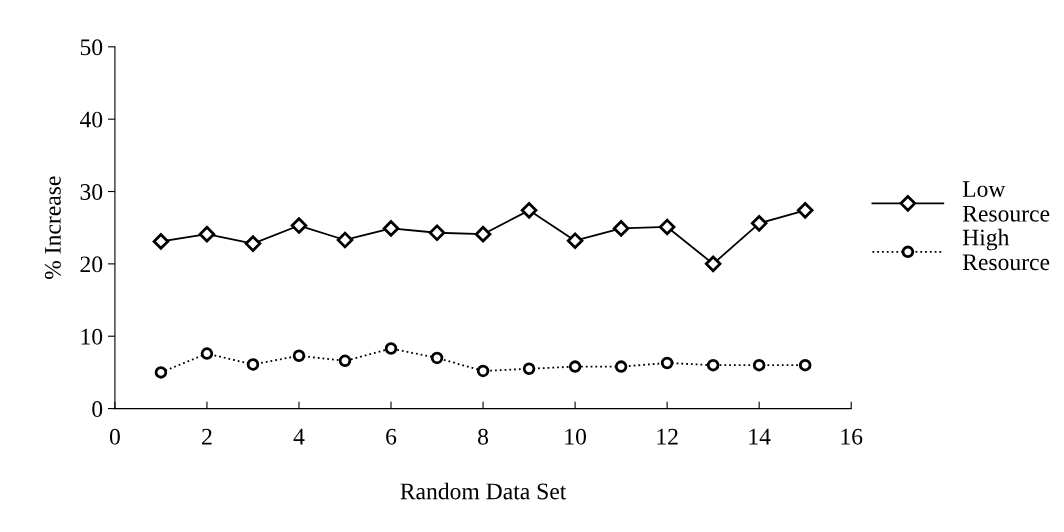 The image size is (1064, 532). I want to click on y-tick-label: 10, so click(92, 336).